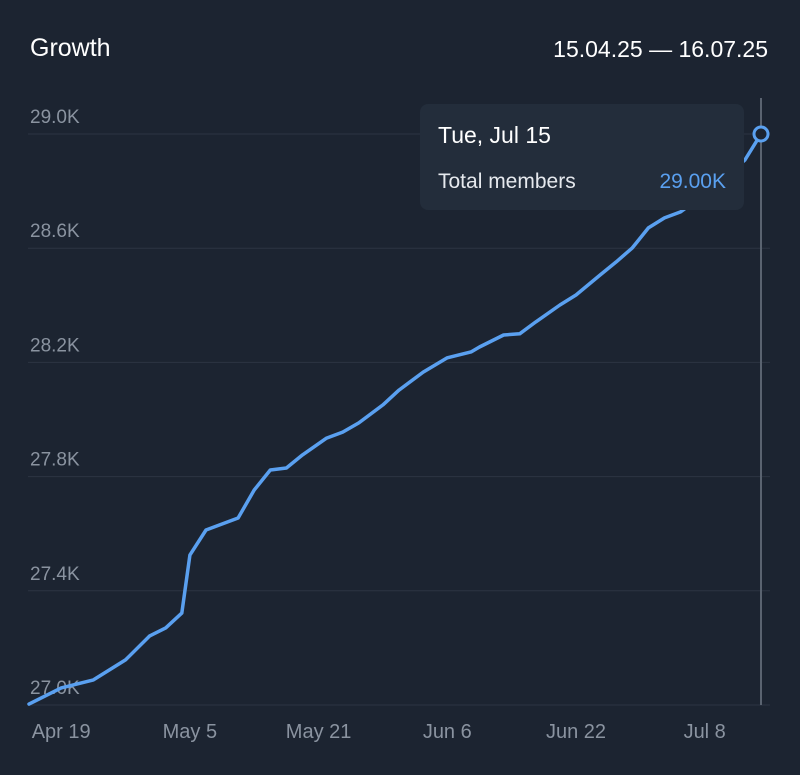 The height and width of the screenshot is (775, 800). Describe the element at coordinates (55, 231) in the screenshot. I see `y-tick-label: 28.6K` at that location.